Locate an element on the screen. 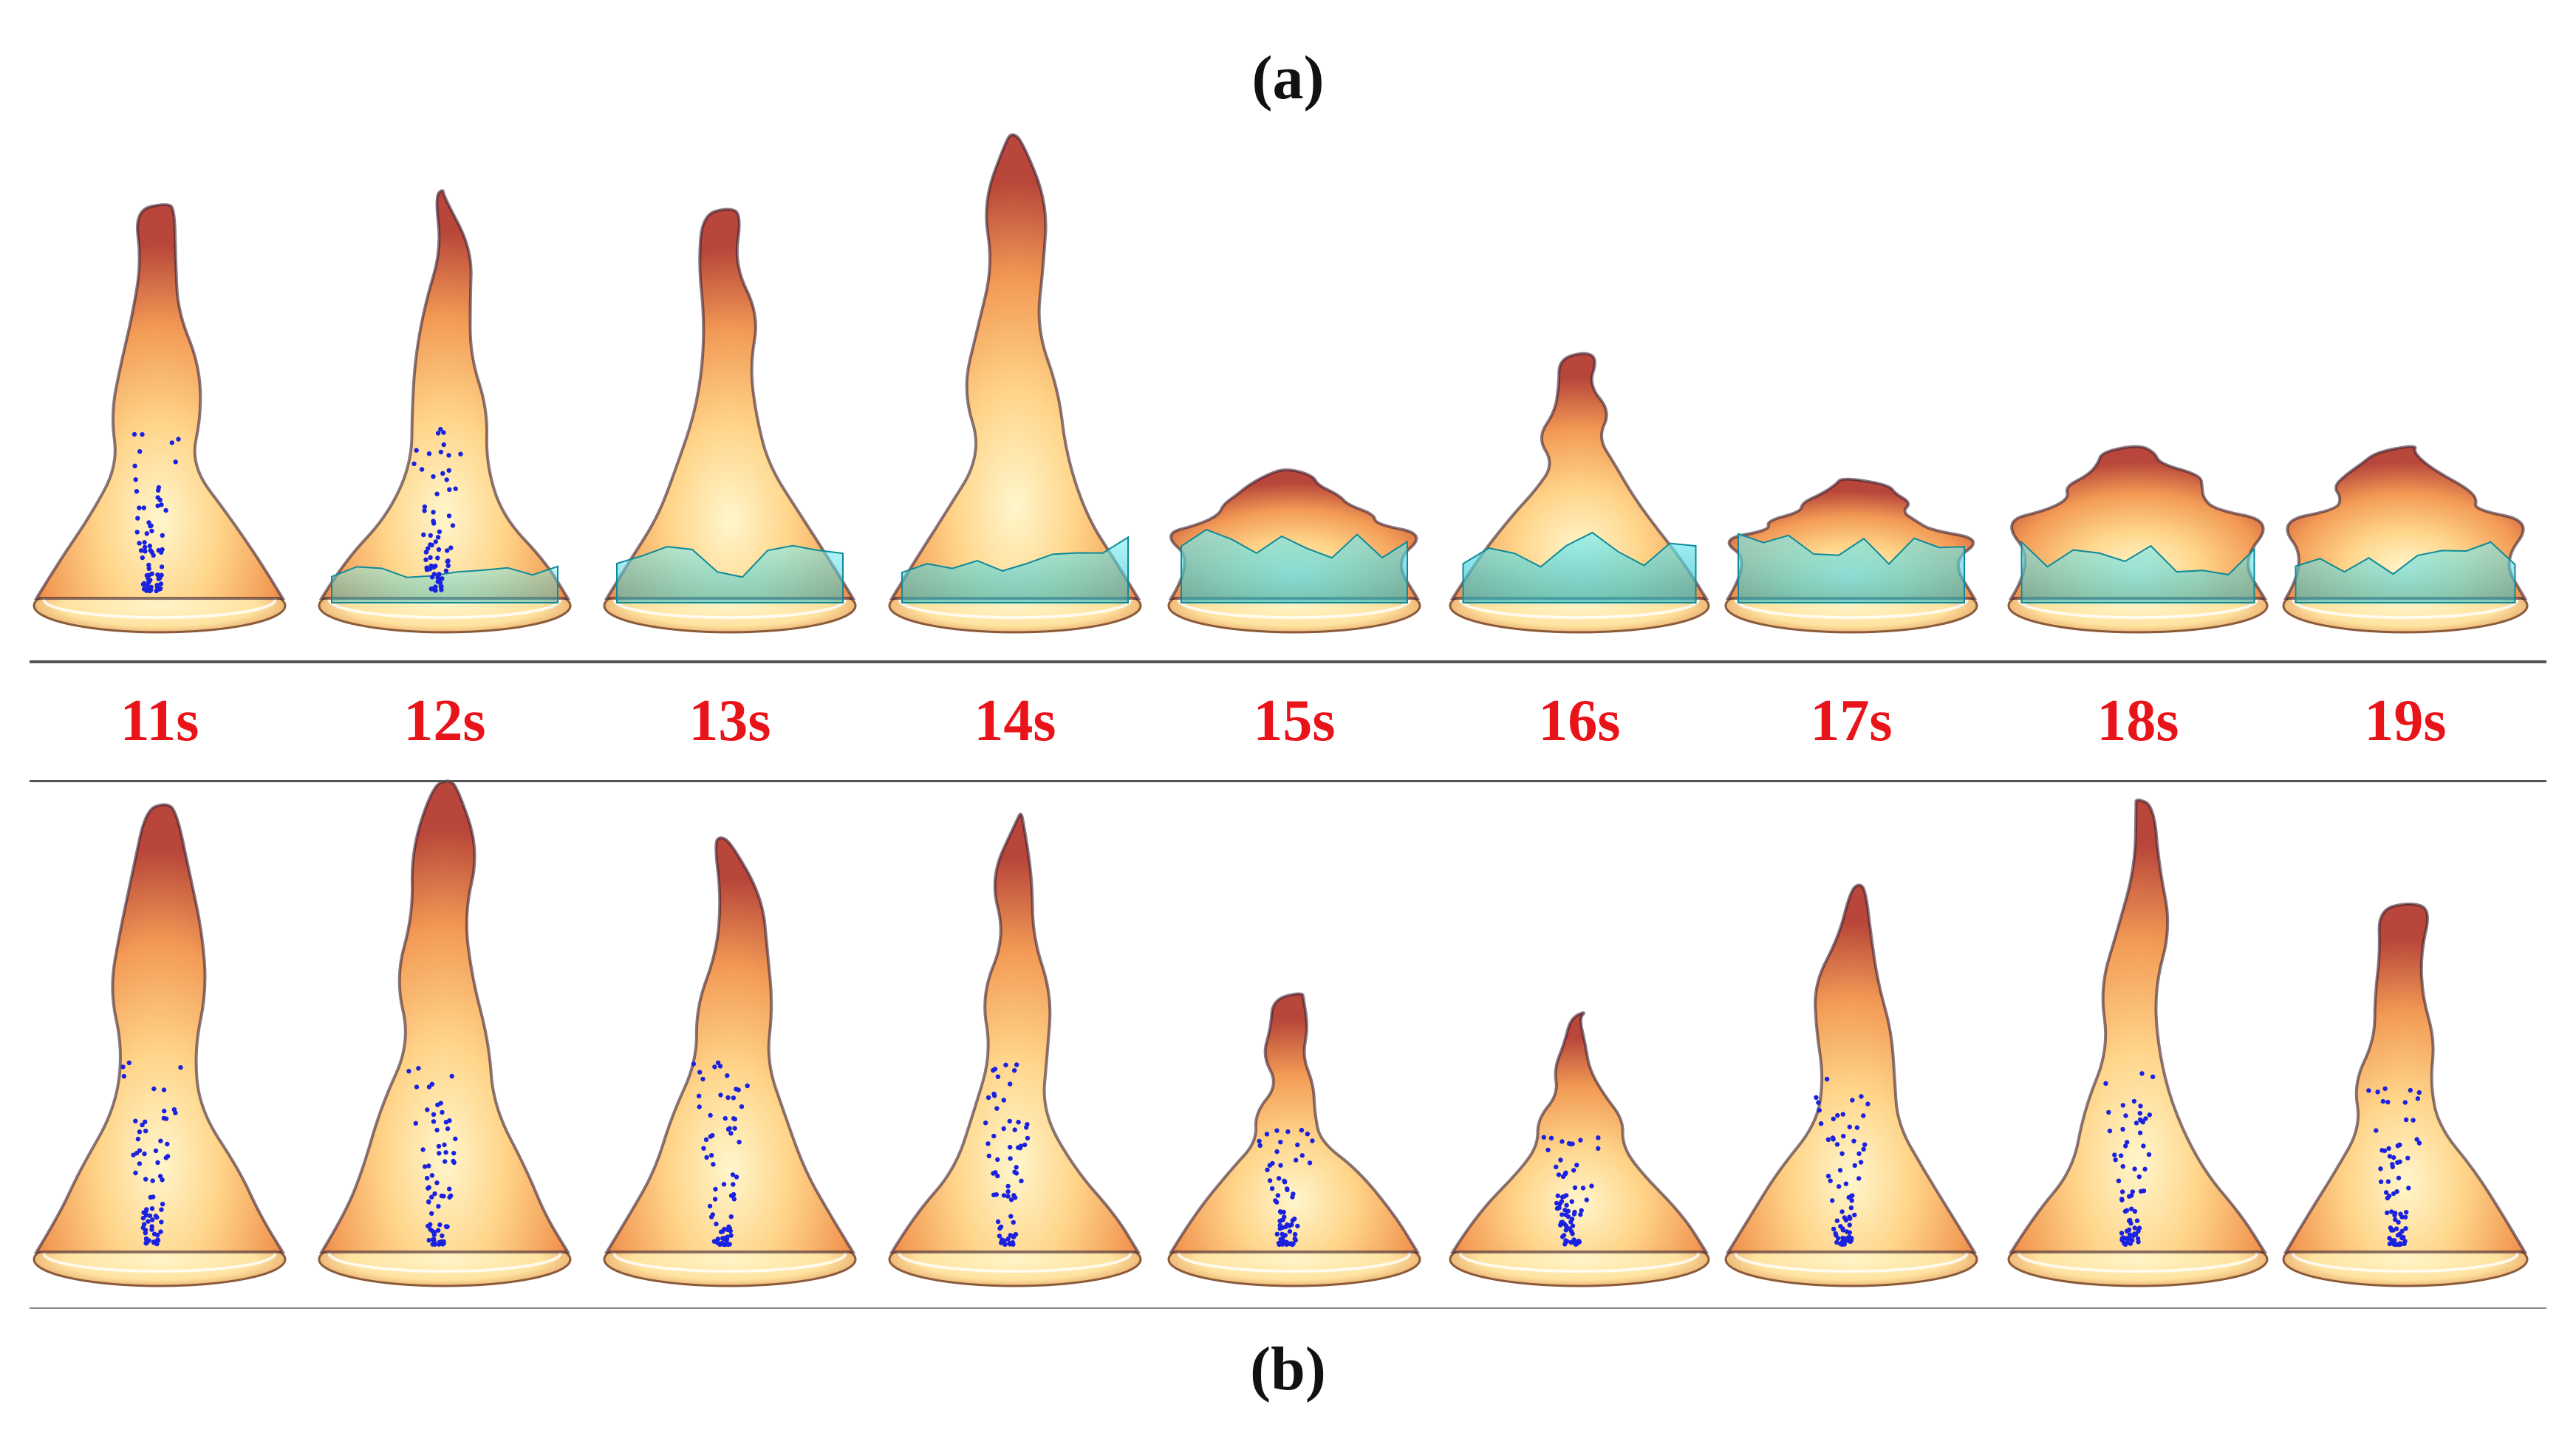  time-label-3: 14s is located at coordinates (1015, 721).